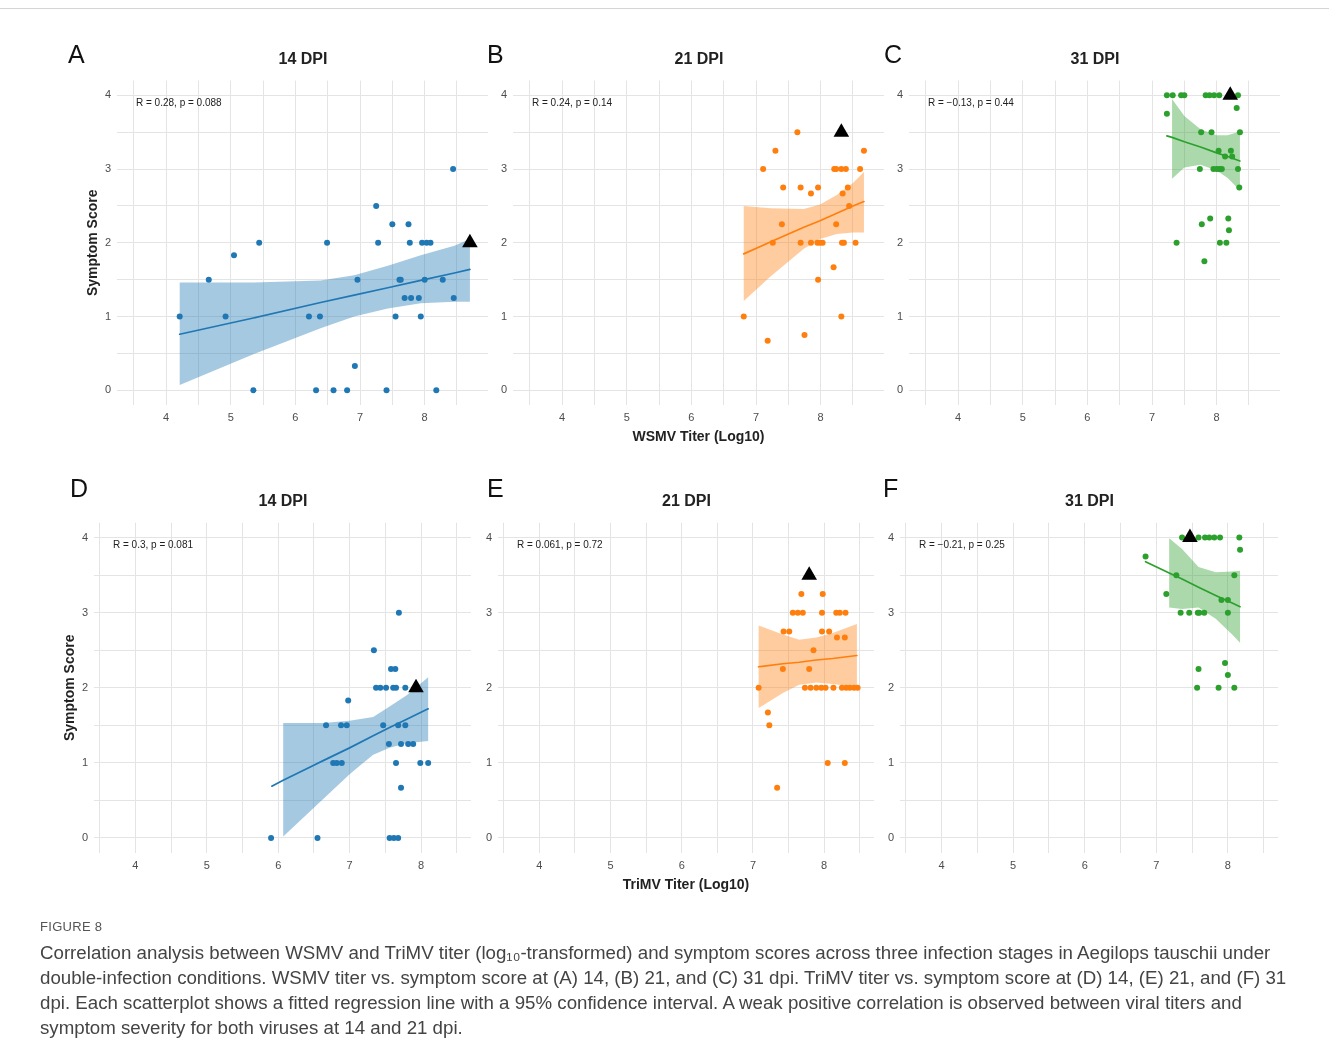  Describe the element at coordinates (893, 53) in the screenshot. I see `text: C` at that location.